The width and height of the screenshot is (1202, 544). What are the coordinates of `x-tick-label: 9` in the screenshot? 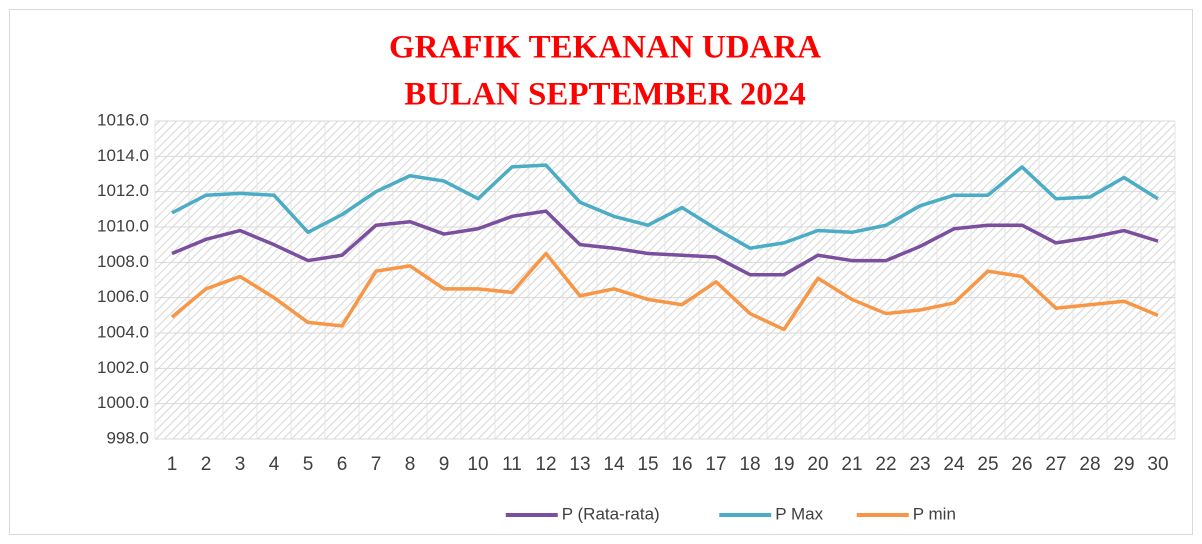 It's located at (444, 464).